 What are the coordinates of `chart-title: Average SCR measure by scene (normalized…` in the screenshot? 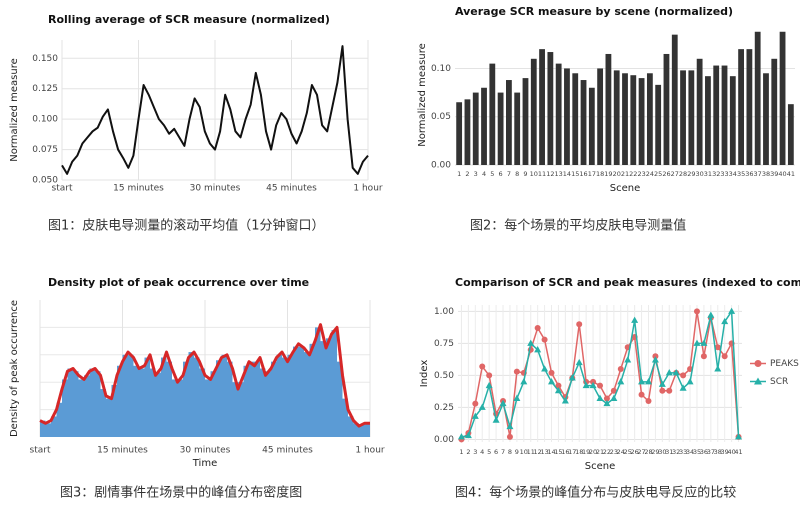 It's located at (594, 11).